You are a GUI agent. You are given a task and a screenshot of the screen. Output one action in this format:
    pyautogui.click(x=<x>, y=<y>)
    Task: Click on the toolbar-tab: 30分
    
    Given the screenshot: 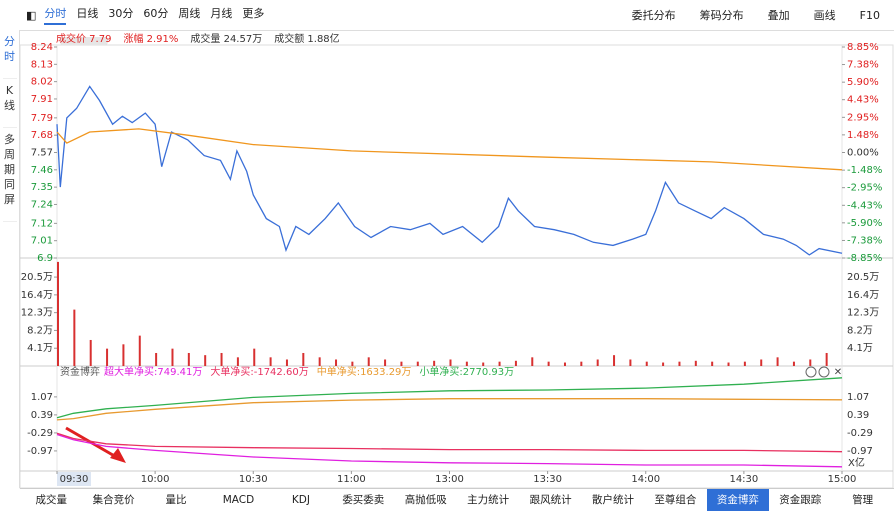 What is the action you would take?
    pyautogui.click(x=121, y=13)
    